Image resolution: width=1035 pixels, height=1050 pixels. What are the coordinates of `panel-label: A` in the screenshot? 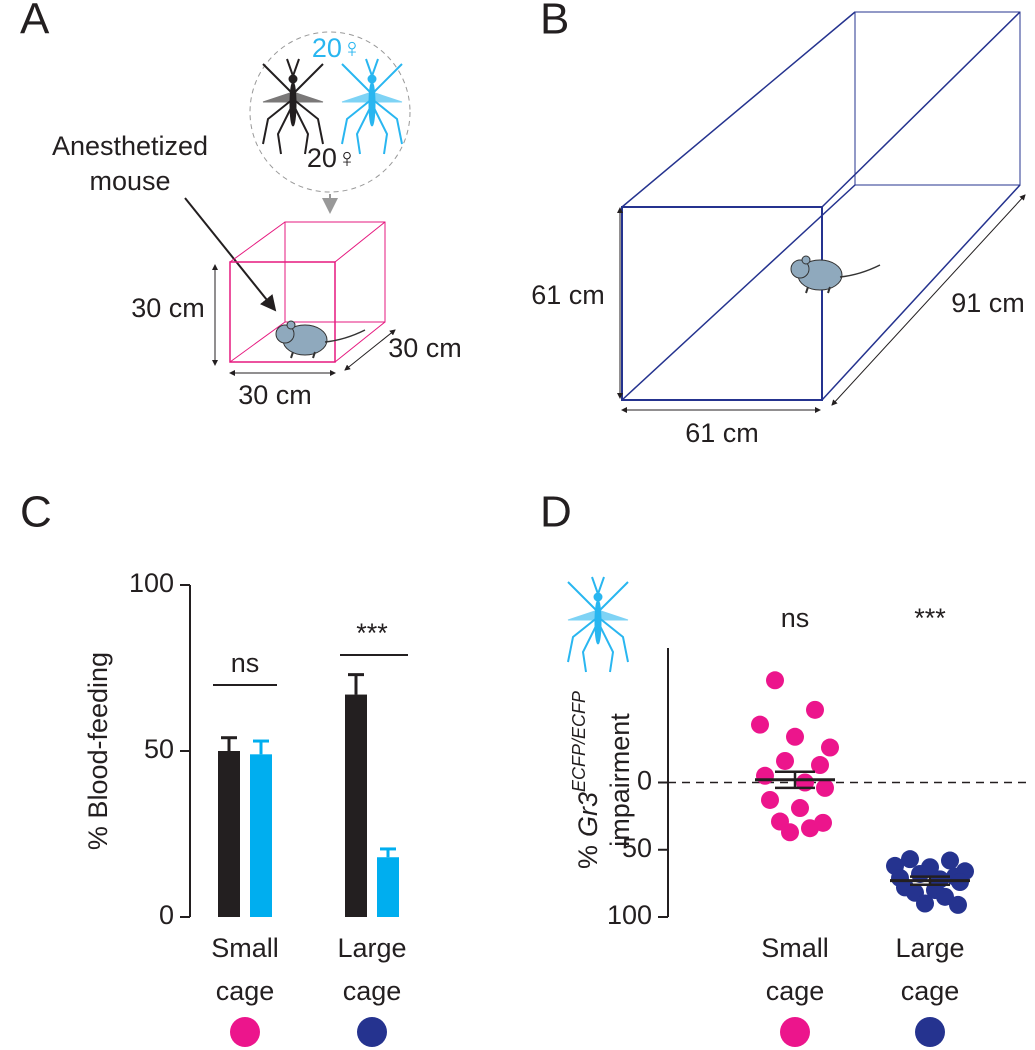 It's located at (35, 22).